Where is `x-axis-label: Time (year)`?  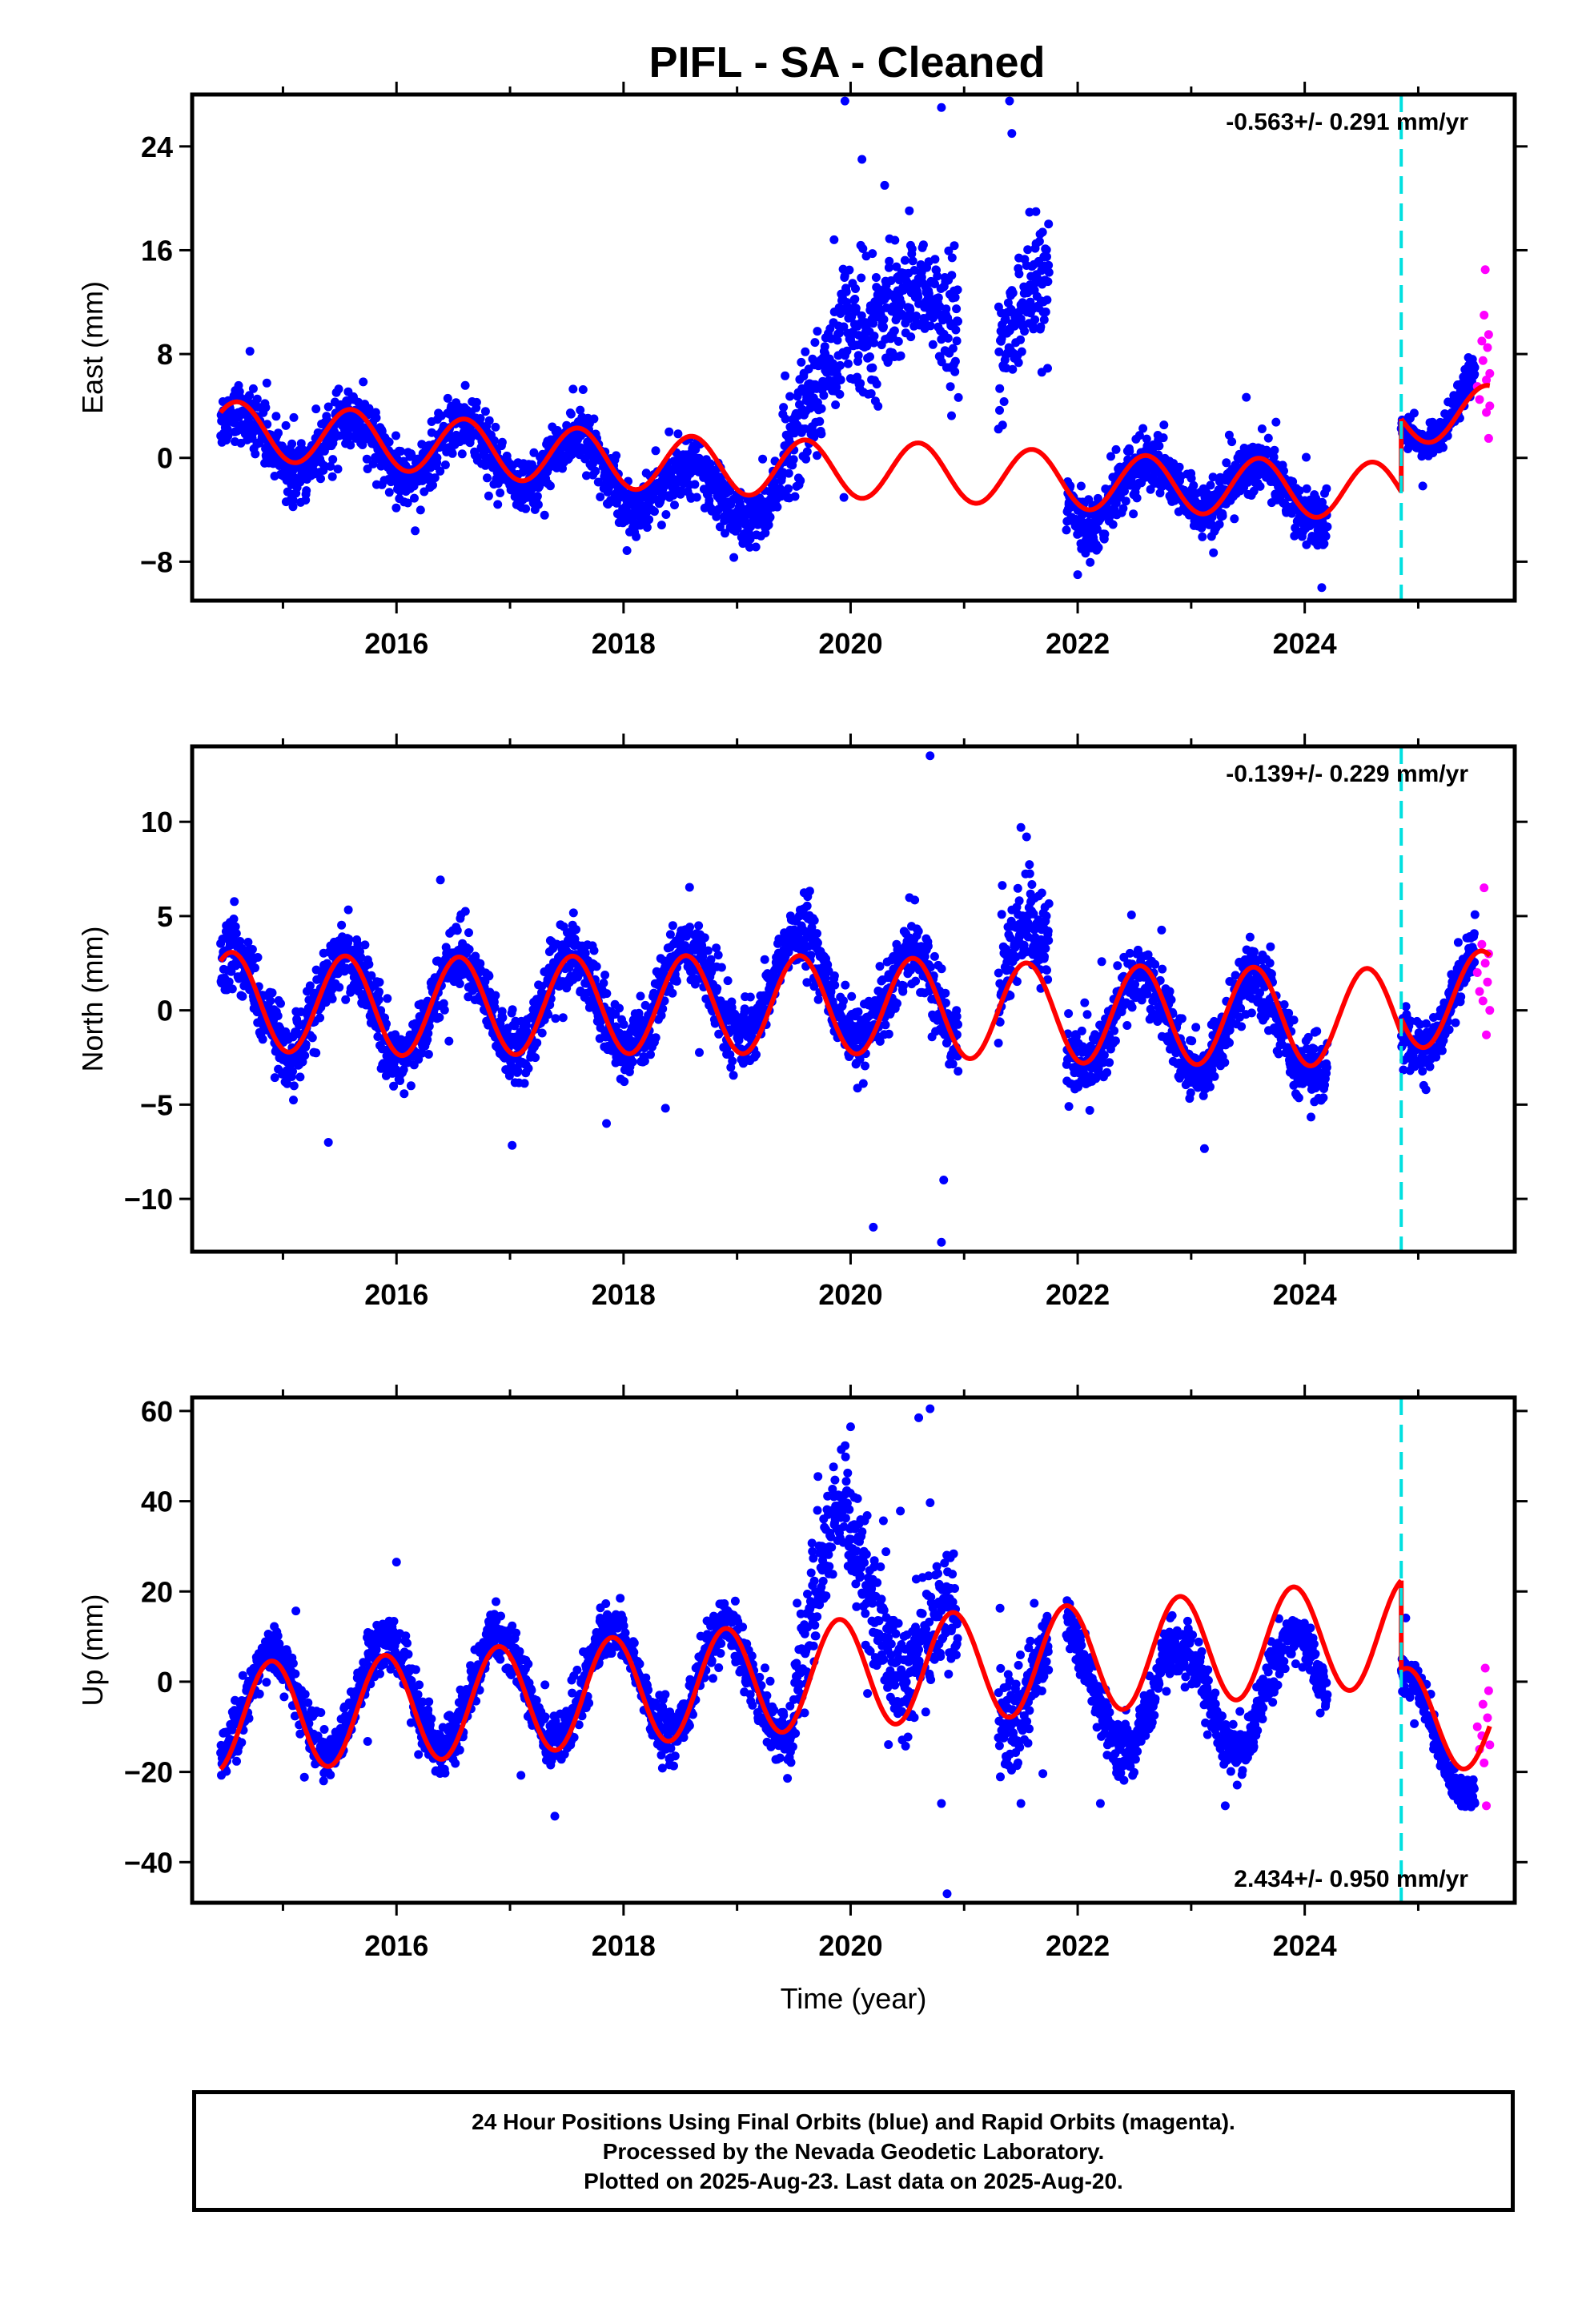
x-axis-label: Time (year) is located at coordinates (854, 1998).